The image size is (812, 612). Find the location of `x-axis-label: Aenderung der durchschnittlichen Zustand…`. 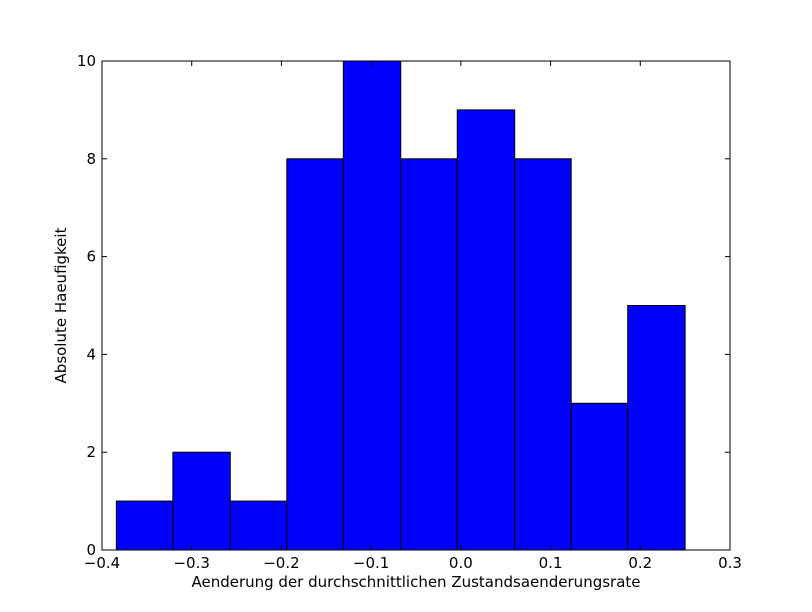

x-axis-label: Aenderung der durchschnittlichen Zustand… is located at coordinates (415, 582).